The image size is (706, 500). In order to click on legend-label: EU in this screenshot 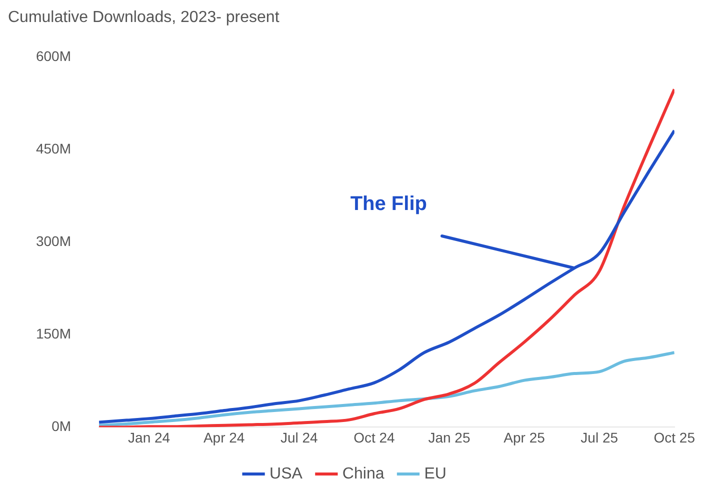, I will do `click(435, 473)`.